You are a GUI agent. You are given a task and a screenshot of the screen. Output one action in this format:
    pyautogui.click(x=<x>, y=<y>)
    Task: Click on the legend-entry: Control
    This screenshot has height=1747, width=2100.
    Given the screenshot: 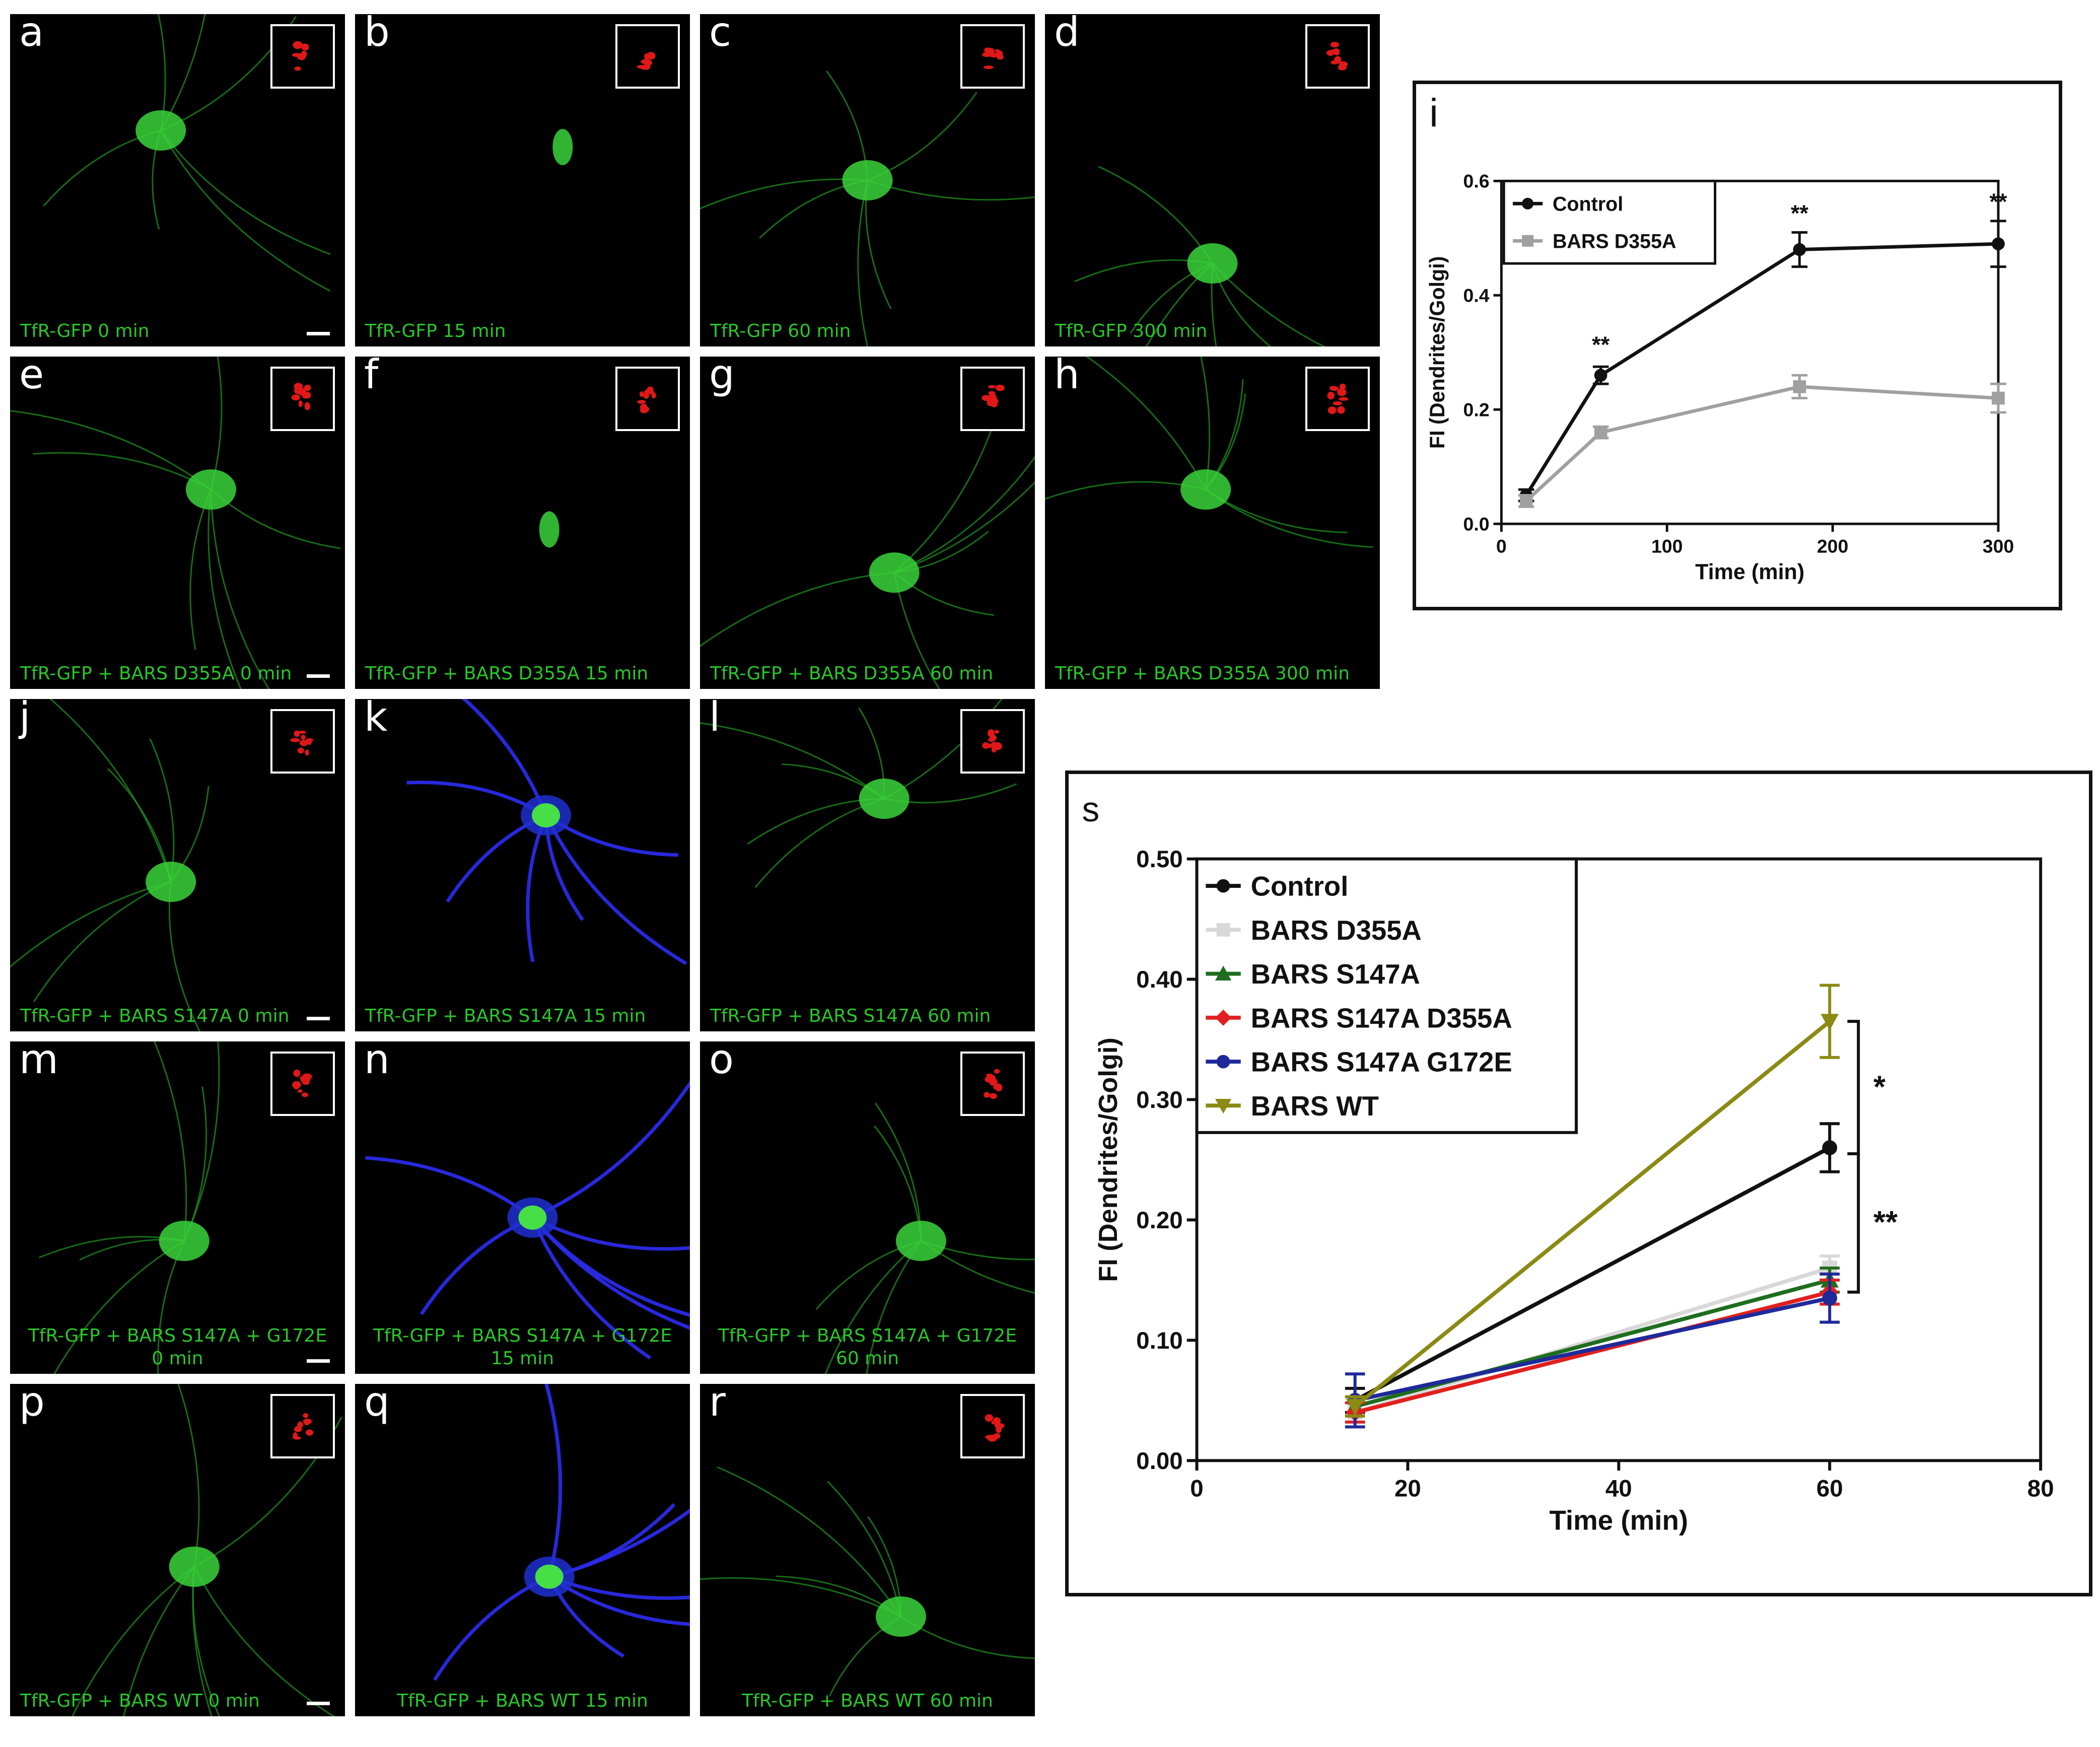 What is the action you would take?
    pyautogui.click(x=1300, y=886)
    